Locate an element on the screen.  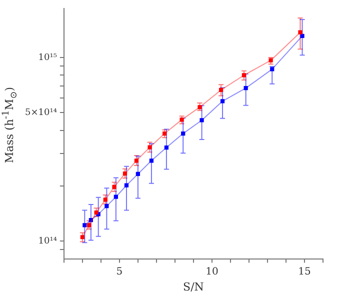
x-axis-title: S/N is located at coordinates (193, 287).